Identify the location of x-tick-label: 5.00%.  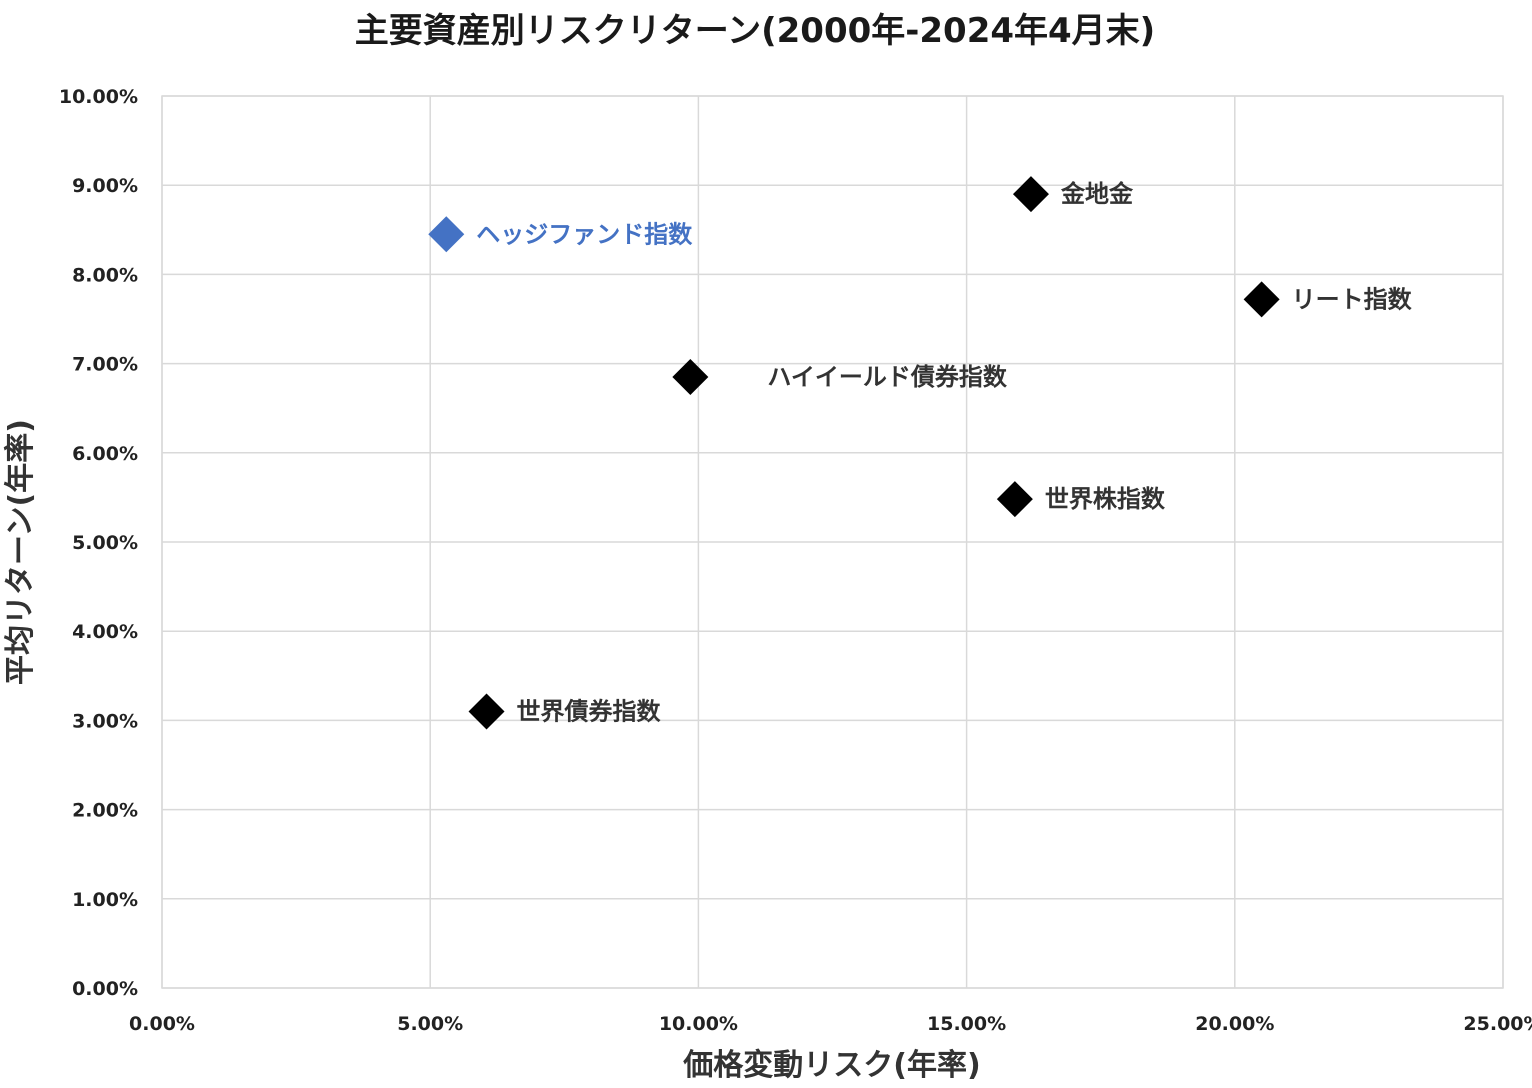
(430, 1024).